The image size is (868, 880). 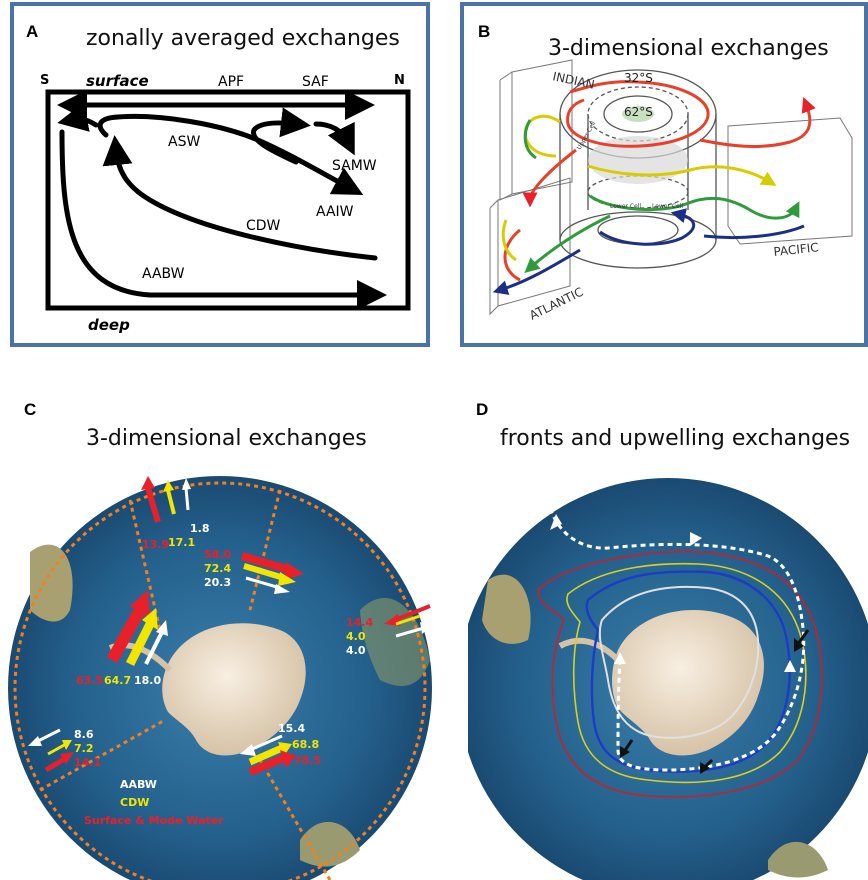 I want to click on continents-d, so click(x=655, y=726).